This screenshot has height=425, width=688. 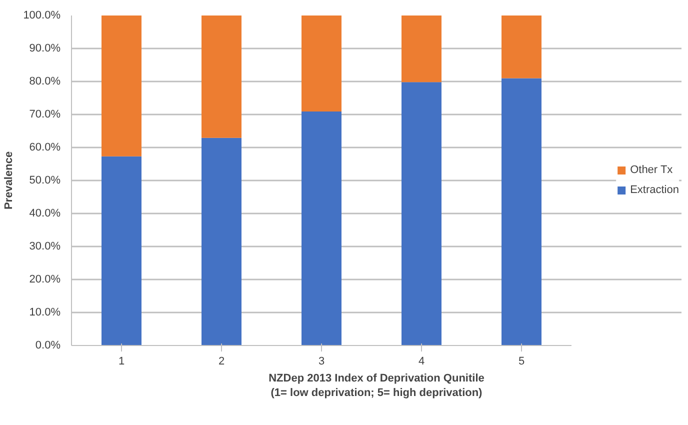 What do you see at coordinates (45, 148) in the screenshot?
I see `y-tick-label: 60.0%` at bounding box center [45, 148].